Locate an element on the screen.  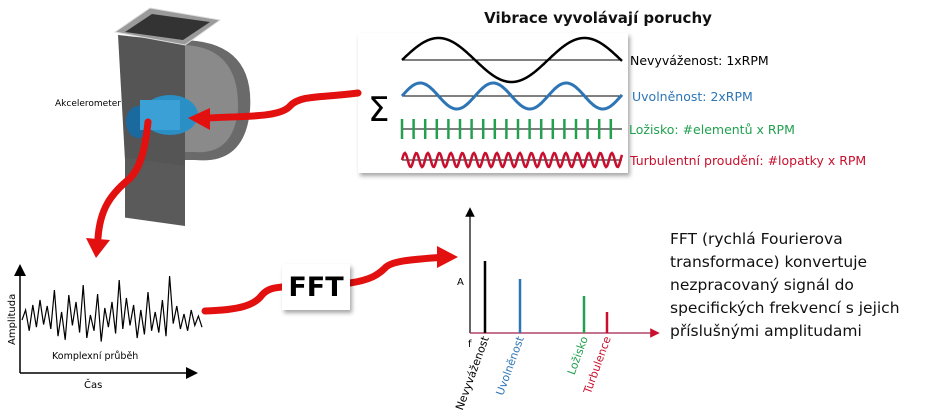
waveform-caption: Komplexní průběh is located at coordinates (95, 356).